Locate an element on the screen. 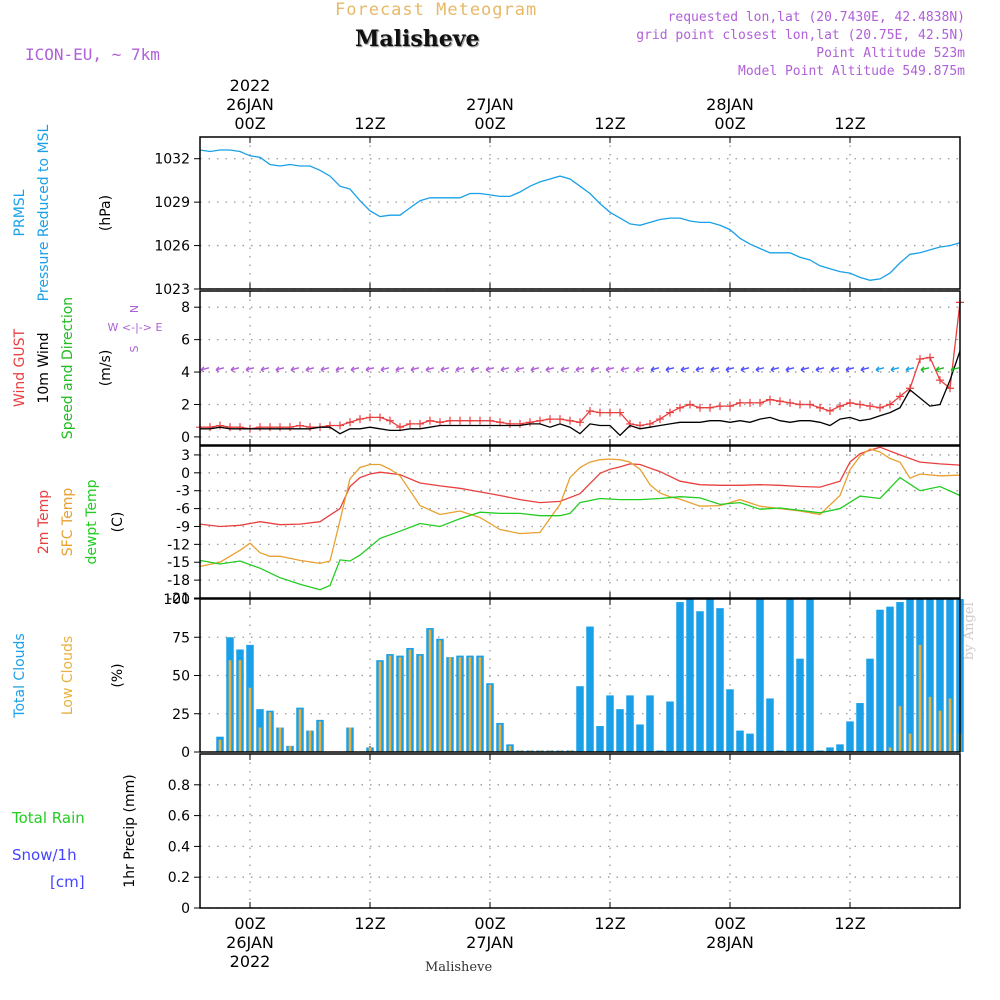  panel-ylabel-wind: Wind GUST is located at coordinates (20, 367).